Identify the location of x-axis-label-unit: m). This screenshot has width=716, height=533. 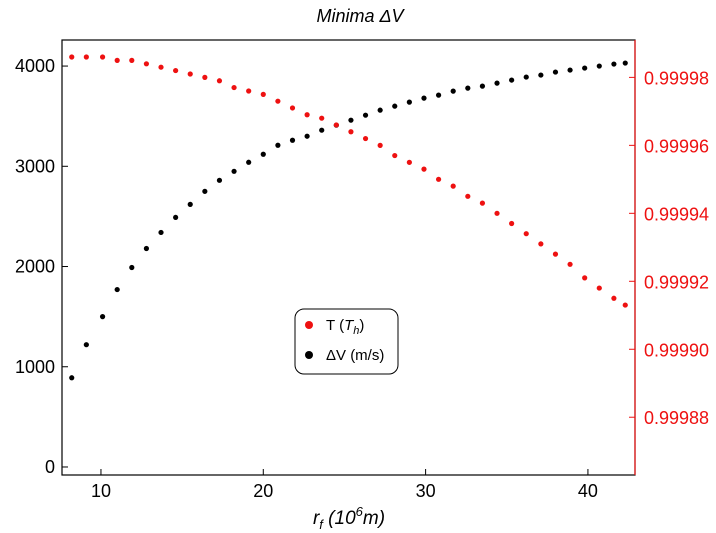
(374, 518).